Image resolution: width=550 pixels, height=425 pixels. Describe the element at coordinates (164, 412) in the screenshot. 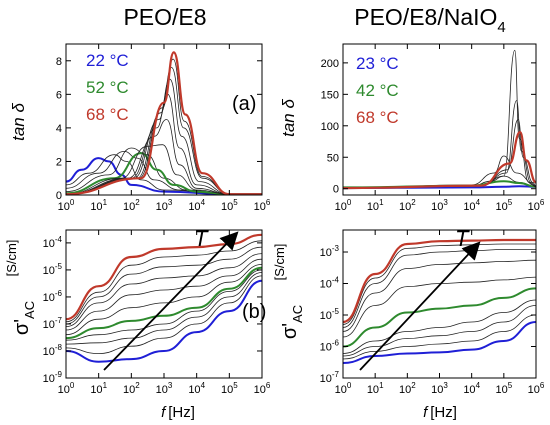

I see `xlabel-left-f: f` at that location.